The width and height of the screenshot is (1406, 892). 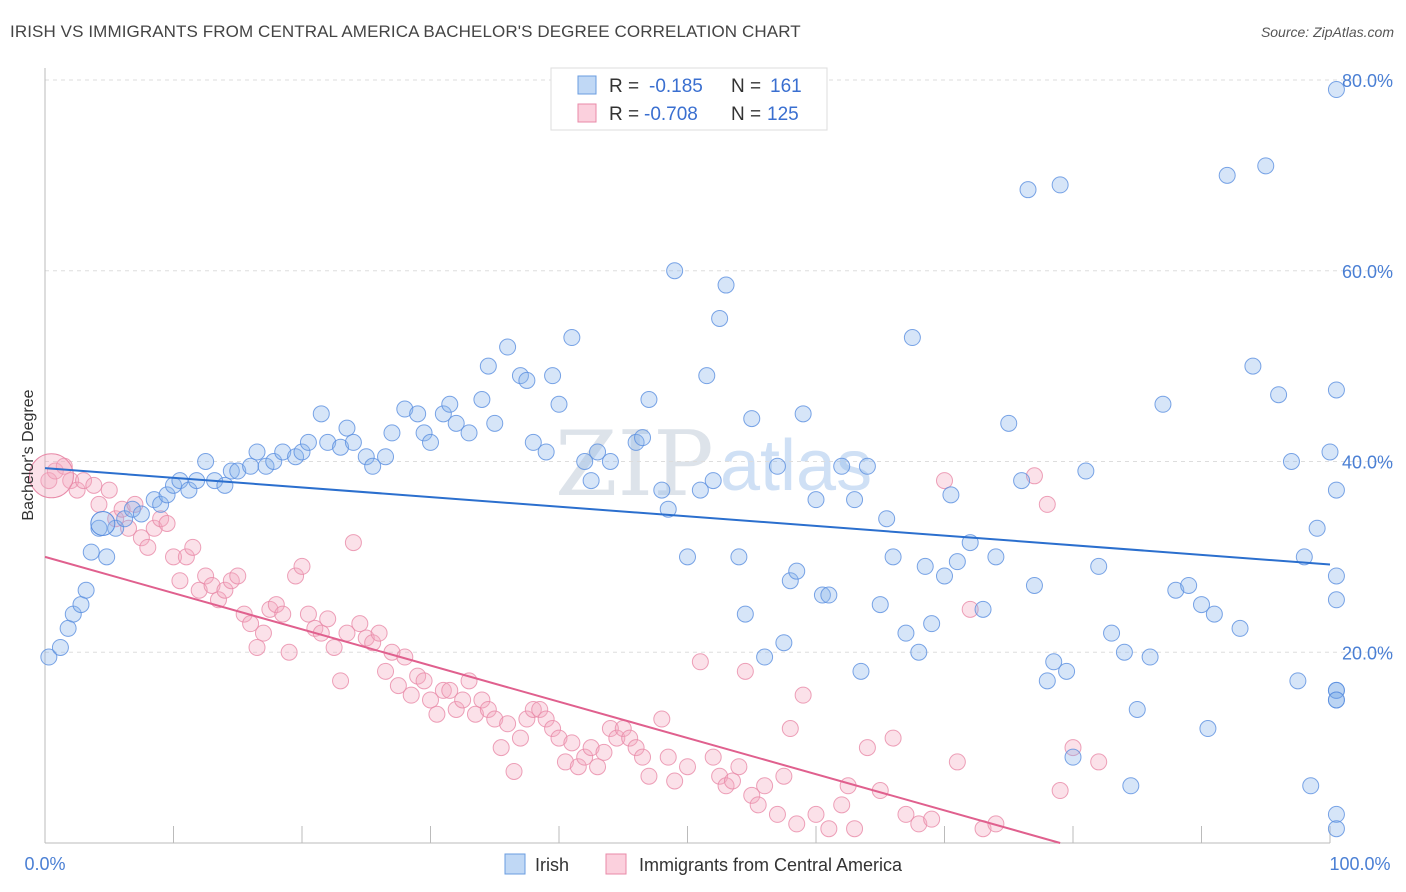 What do you see at coordinates (746, 86) in the screenshot?
I see `legend-n-label-1: N =` at bounding box center [746, 86].